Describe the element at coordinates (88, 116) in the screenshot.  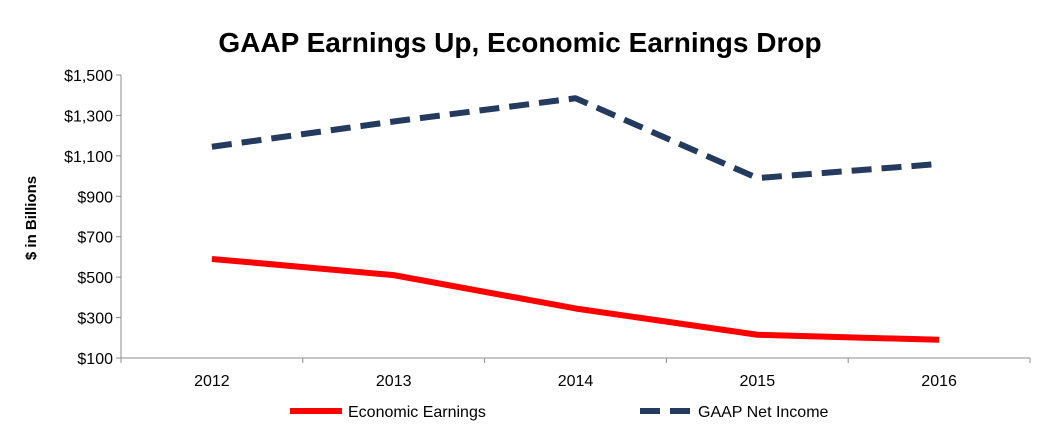
I see `y-tick-label: $1,300` at that location.